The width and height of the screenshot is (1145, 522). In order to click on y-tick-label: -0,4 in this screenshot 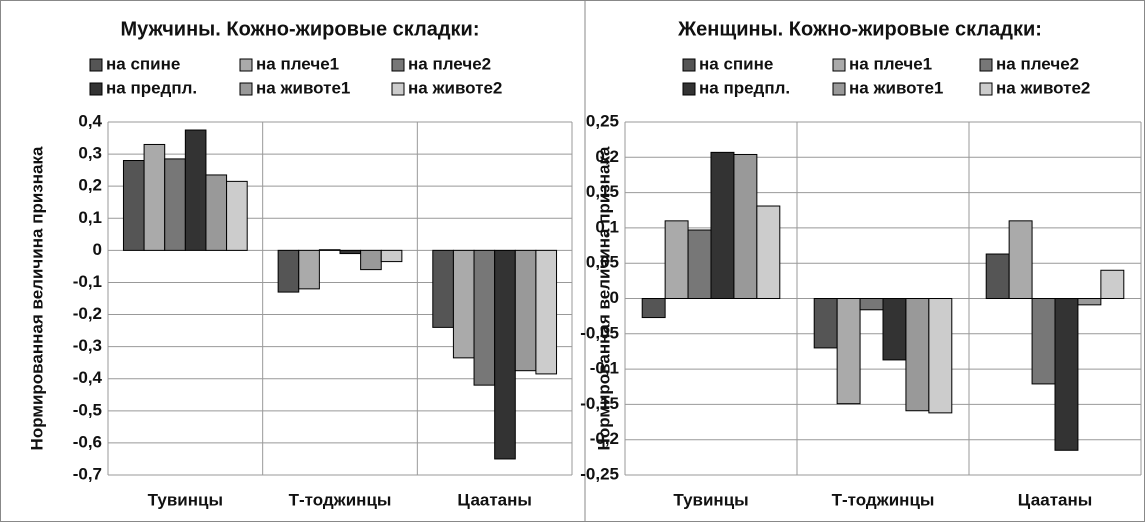, I will do `click(88, 377)`.